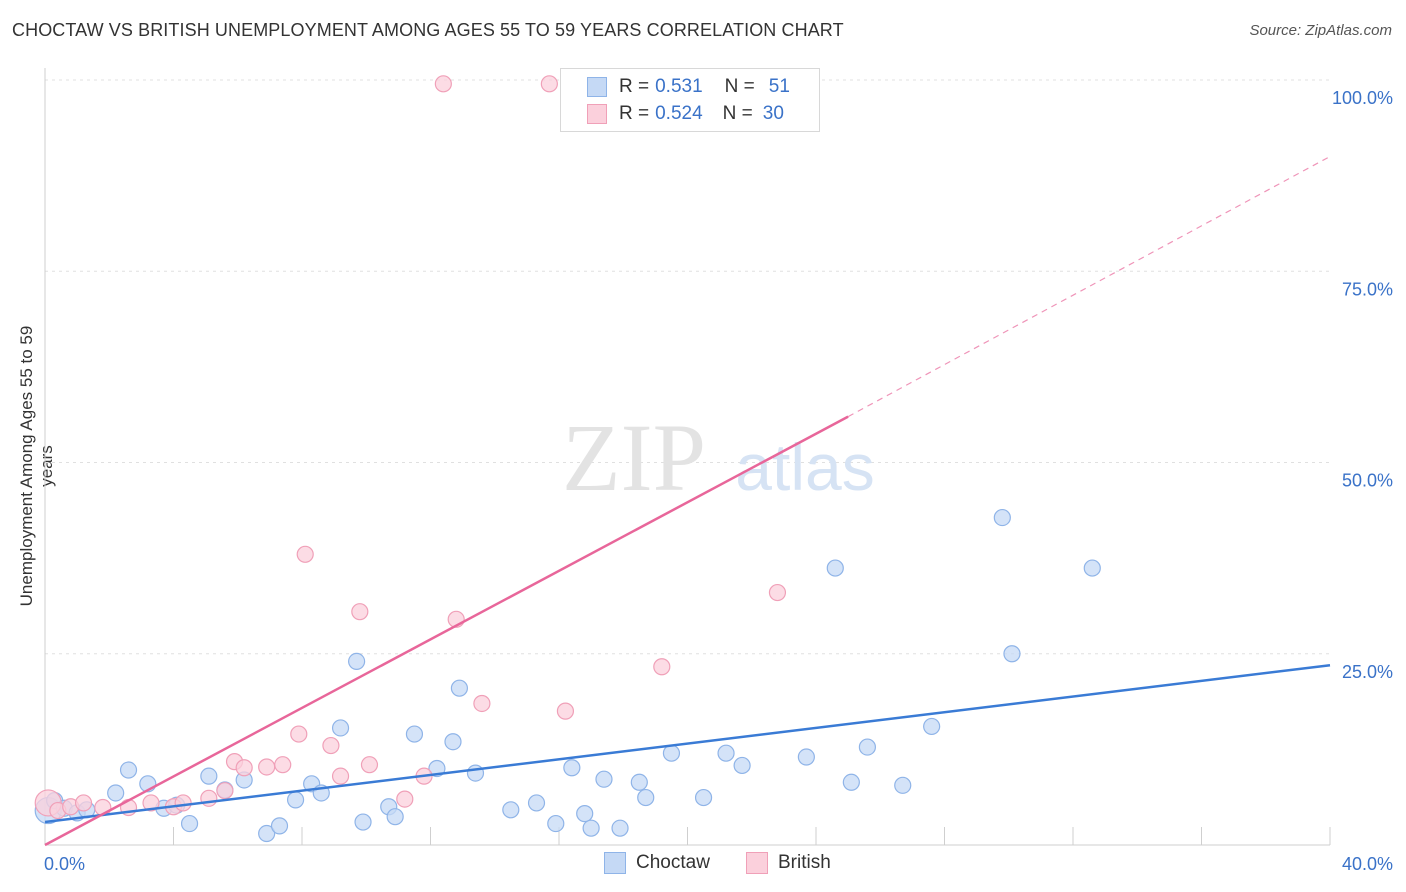 This screenshot has height=892, width=1406. What do you see at coordinates (679, 86) in the screenshot?
I see `r-value-choctaw: 0.531` at bounding box center [679, 86].